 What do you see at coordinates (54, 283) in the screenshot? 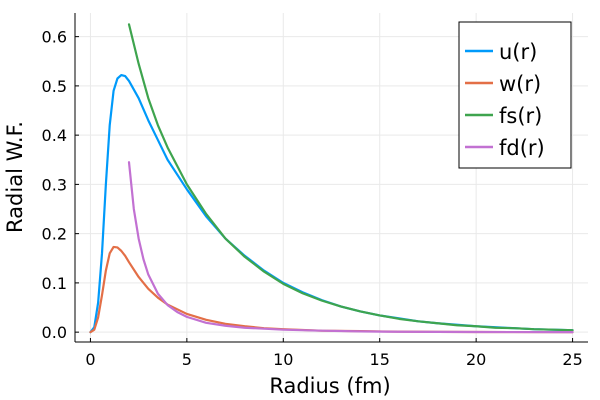
I see `y-tick-label: 0.1` at bounding box center [54, 283].